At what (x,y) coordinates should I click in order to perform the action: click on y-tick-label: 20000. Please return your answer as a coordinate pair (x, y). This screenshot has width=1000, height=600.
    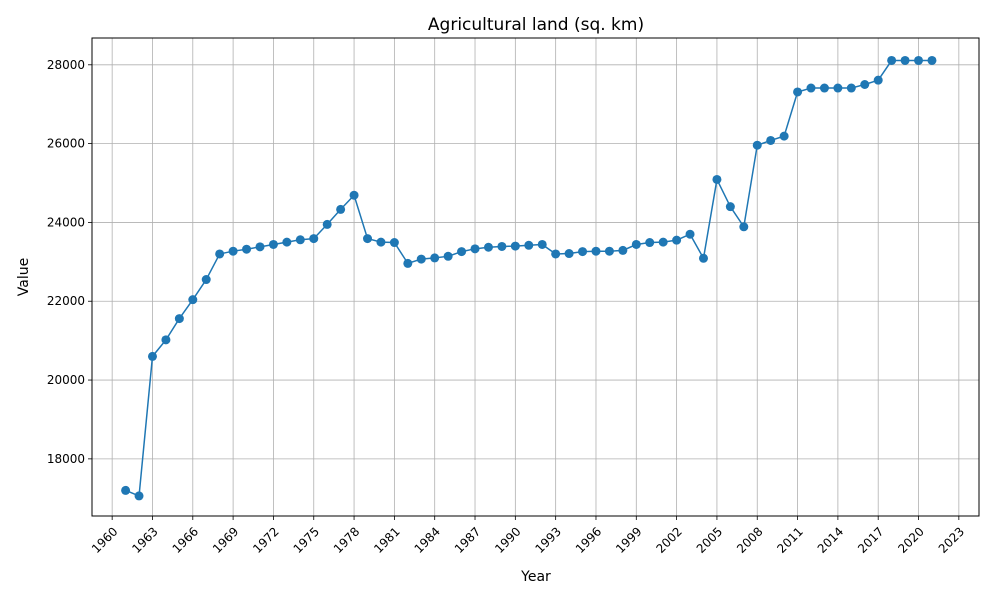
    Looking at the image, I should click on (66, 380).